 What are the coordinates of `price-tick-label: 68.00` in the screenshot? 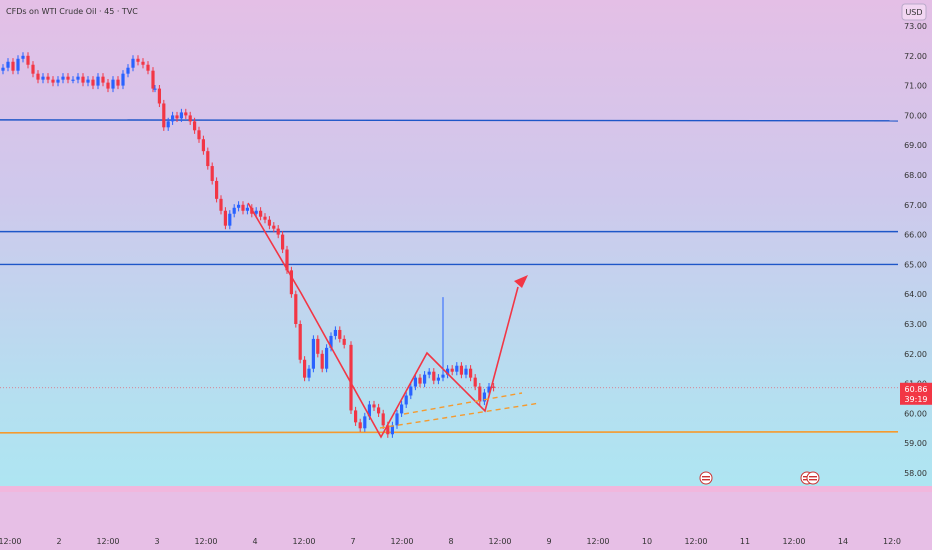 It's located at (915, 175).